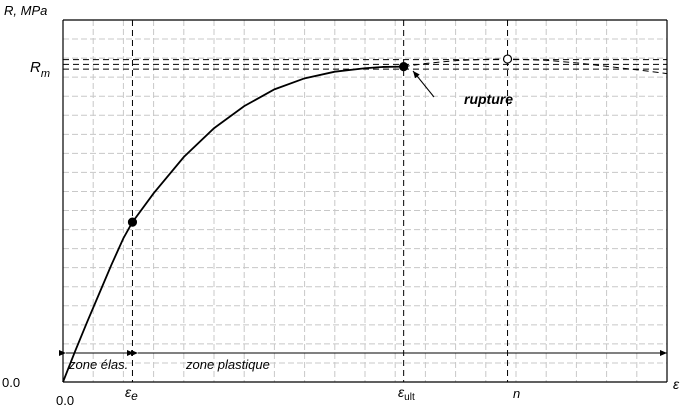 The width and height of the screenshot is (683, 409). Describe the element at coordinates (227, 364) in the screenshot. I see `plastic-zone-label: zone plastique` at that location.